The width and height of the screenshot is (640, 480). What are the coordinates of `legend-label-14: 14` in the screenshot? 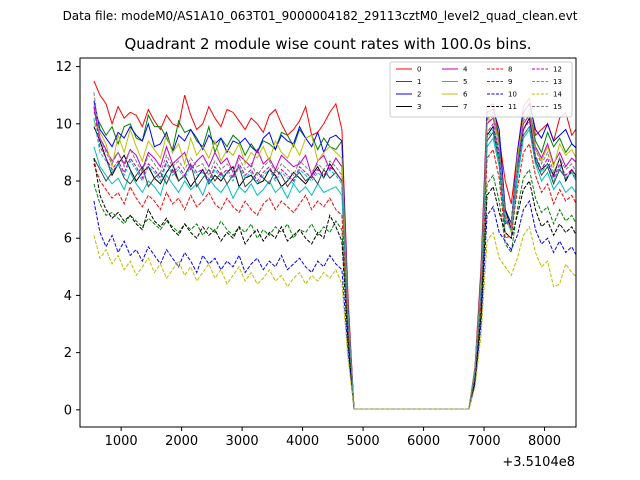 It's located at (557, 95).